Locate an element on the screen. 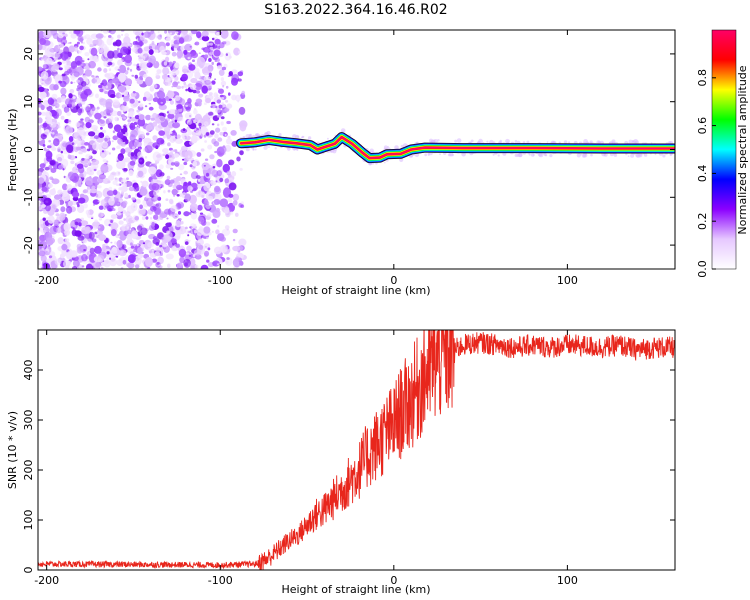 This screenshot has height=600, width=750. y-tick-label: 20 is located at coordinates (28, 54).